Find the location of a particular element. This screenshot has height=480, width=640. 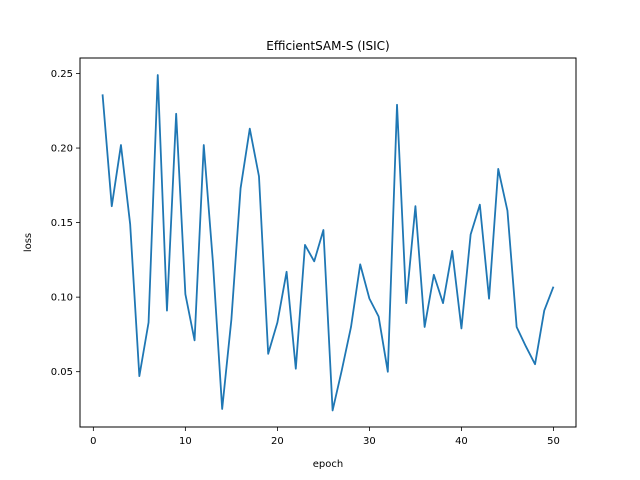

x-tick-label: 10 is located at coordinates (185, 441).